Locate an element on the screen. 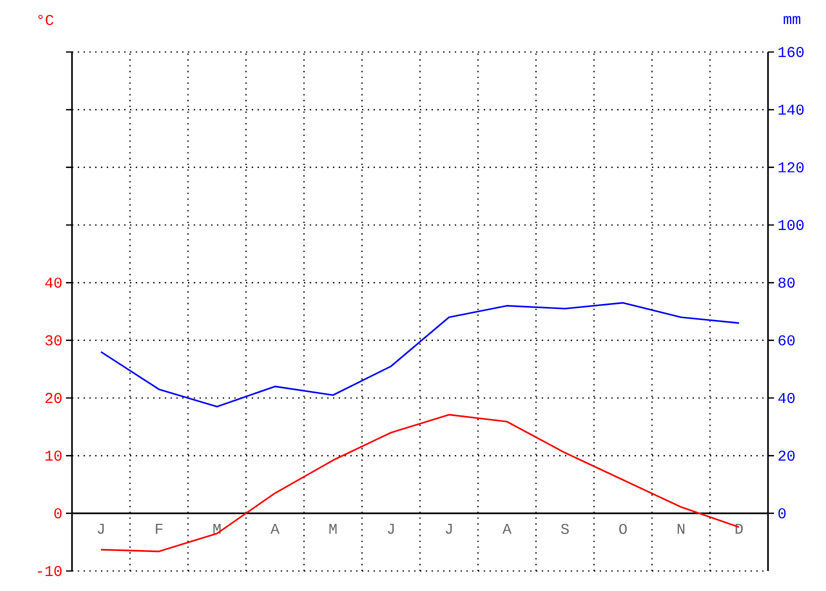 This screenshot has width=826, height=591. y2-tick-label: 0 is located at coordinates (782, 513).